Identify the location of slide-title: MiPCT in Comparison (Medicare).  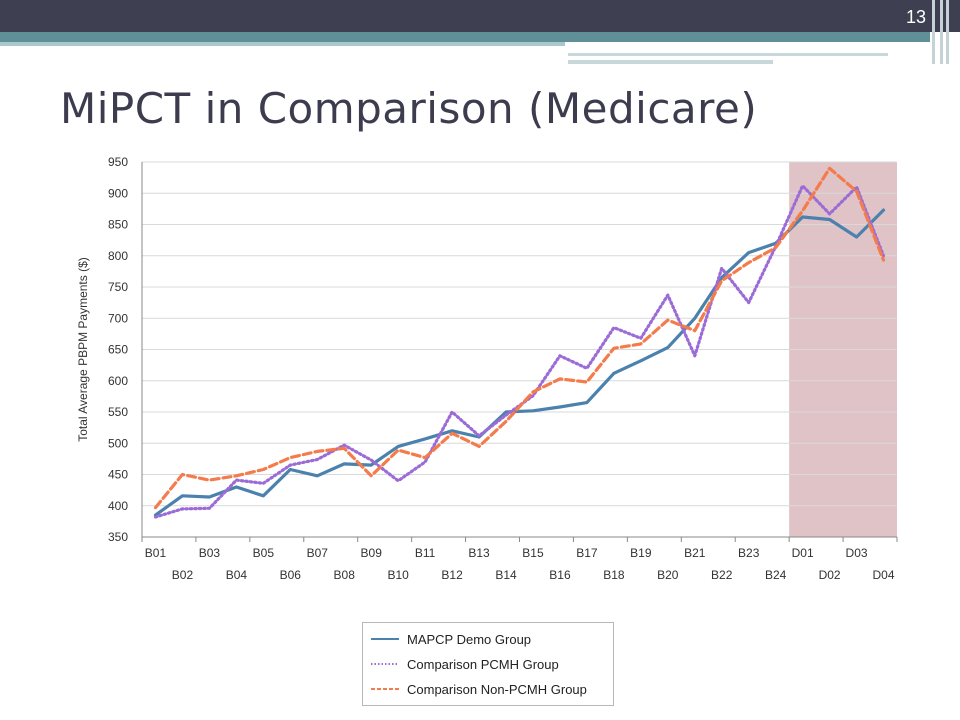
(409, 108).